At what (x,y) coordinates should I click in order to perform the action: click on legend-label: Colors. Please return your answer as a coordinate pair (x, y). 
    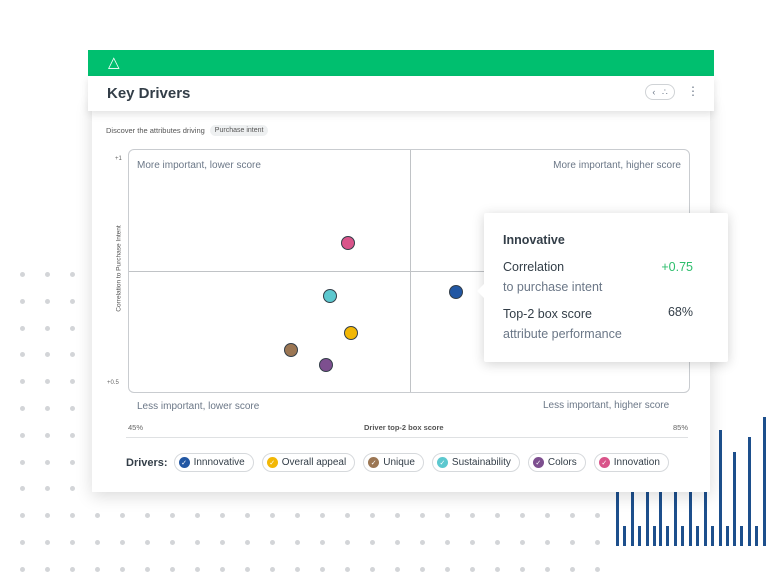
    Looking at the image, I should click on (562, 462).